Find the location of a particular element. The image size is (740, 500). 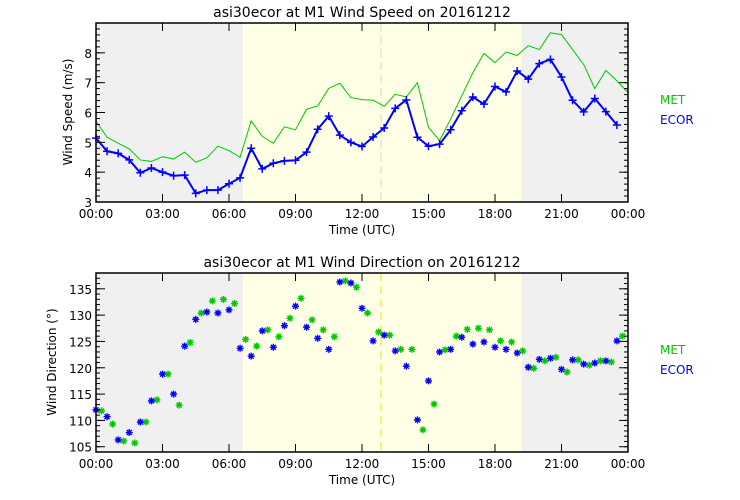

y-tick-label: 6 is located at coordinates (88, 114).